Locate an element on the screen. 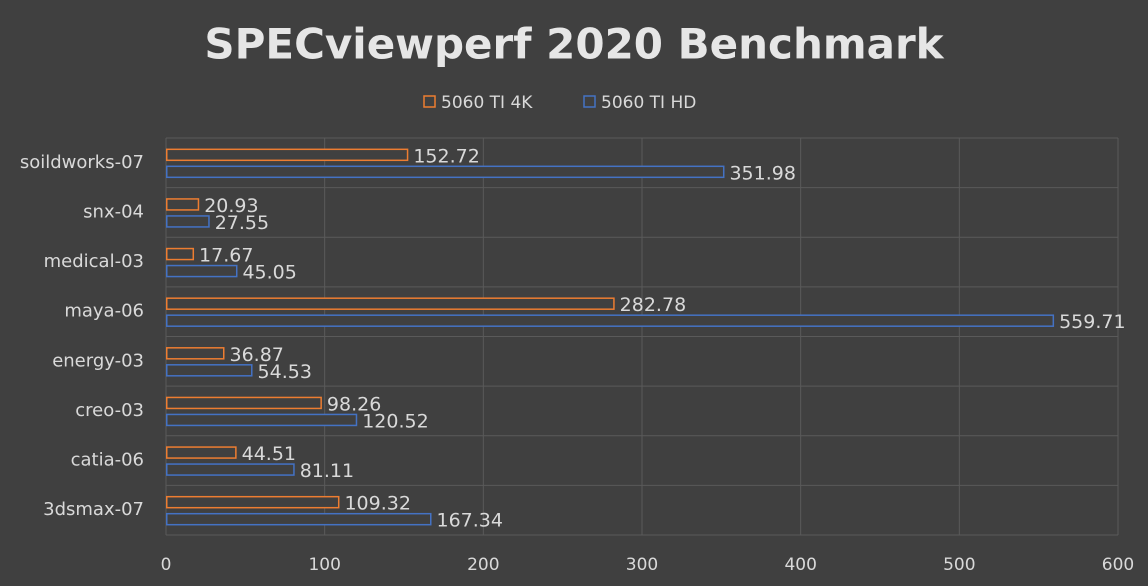 This screenshot has width=1148, height=586. data-label: 559.71 is located at coordinates (1092, 322).